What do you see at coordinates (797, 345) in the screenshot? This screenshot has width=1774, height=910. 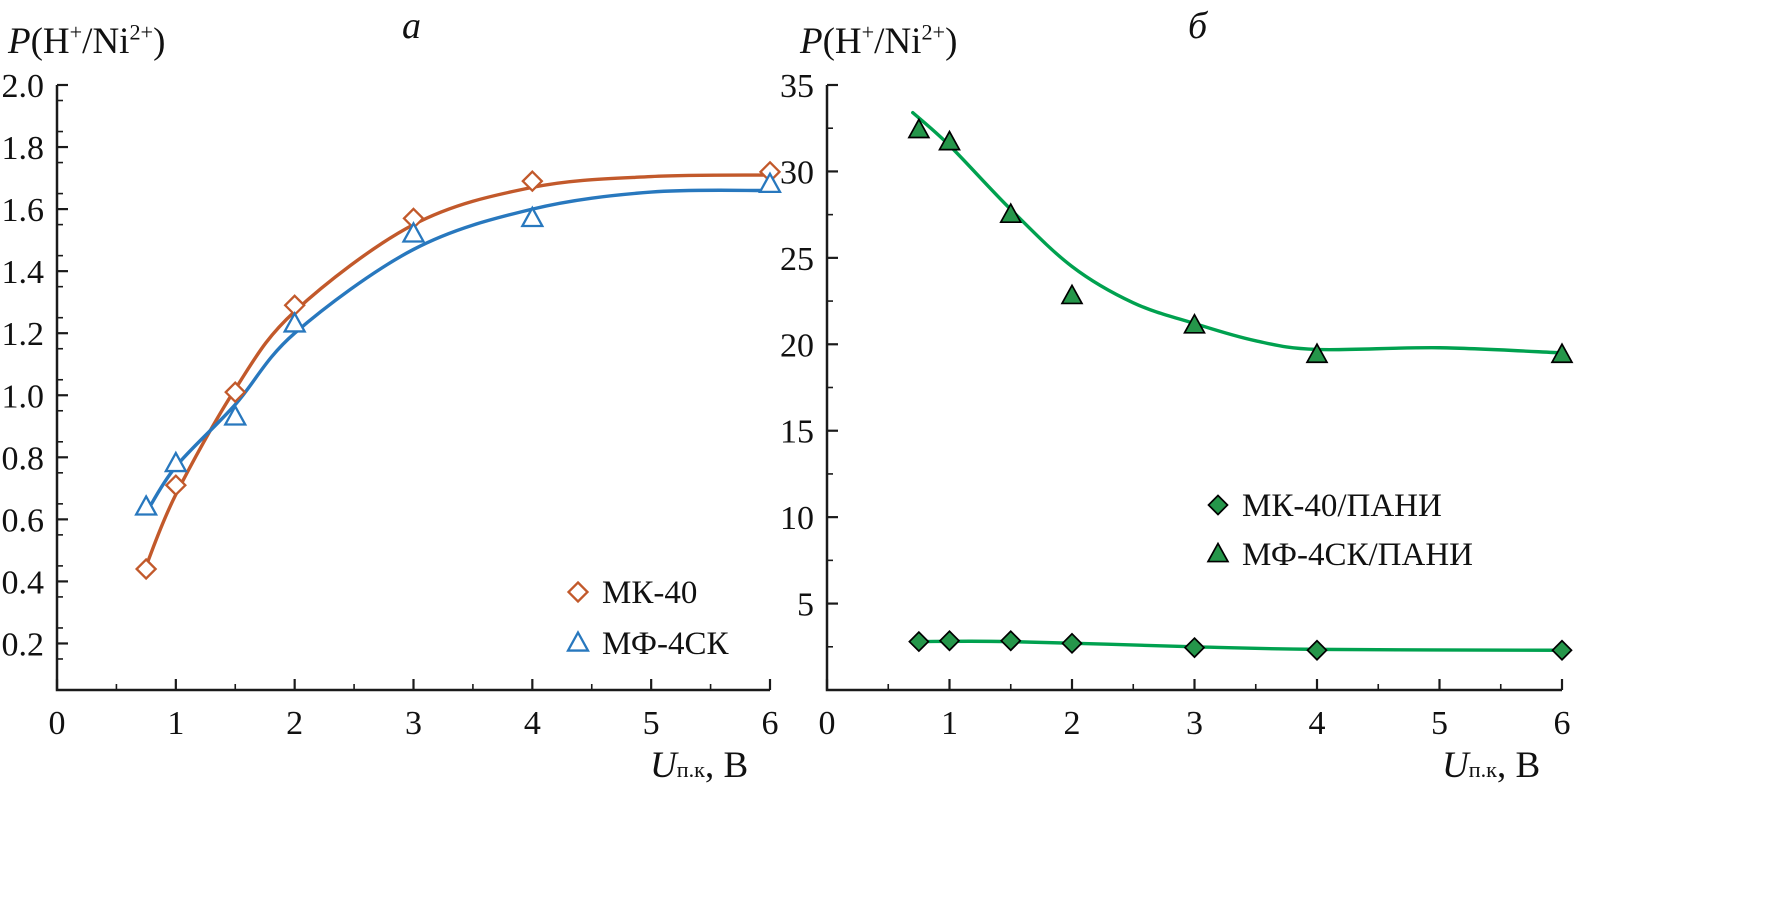 I see `y-tick-label: 20` at bounding box center [797, 345].